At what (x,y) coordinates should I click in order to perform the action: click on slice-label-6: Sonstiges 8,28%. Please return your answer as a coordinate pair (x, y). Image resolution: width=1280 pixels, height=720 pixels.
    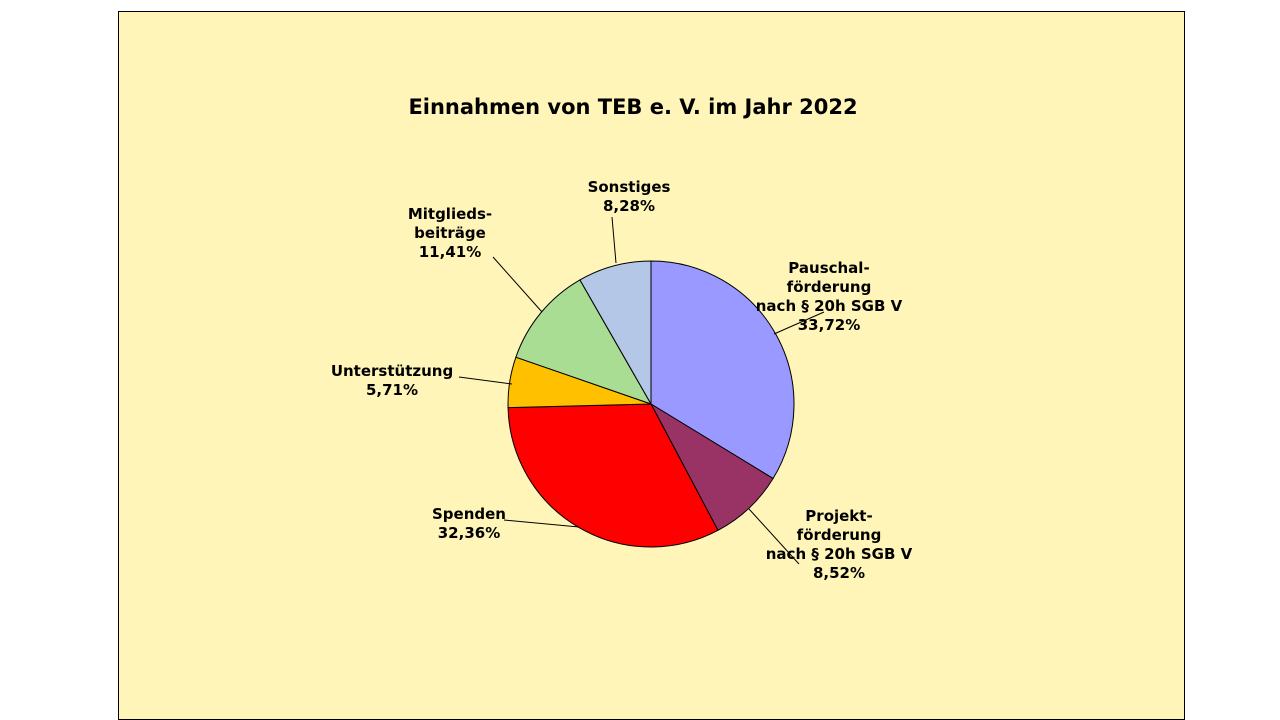
    Looking at the image, I should click on (629, 196).